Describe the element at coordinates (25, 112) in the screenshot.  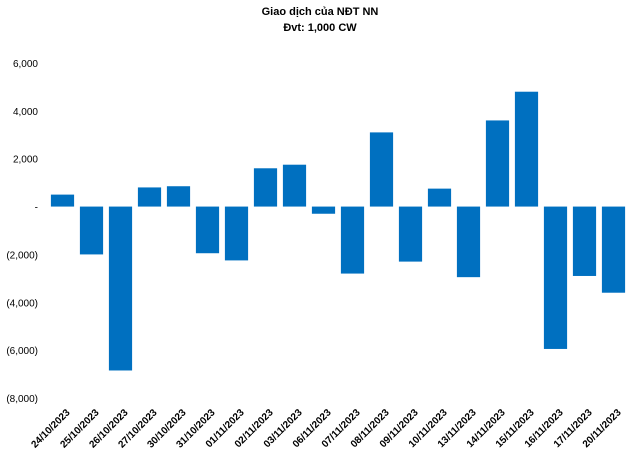
I see `y-tick-label: 4,000` at that location.